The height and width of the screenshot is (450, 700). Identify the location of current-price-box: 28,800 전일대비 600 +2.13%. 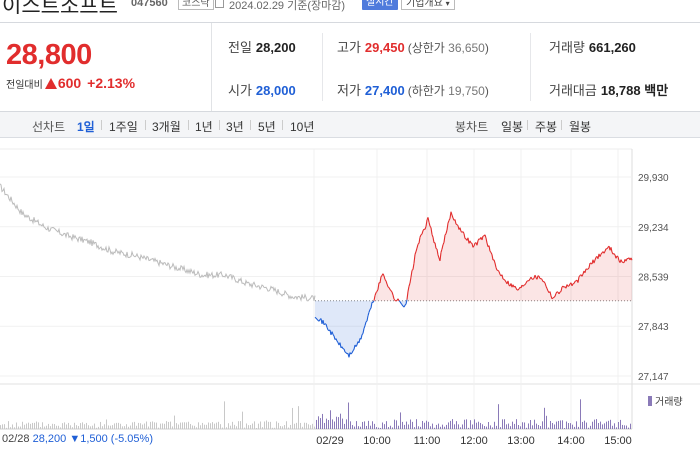
(106, 67).